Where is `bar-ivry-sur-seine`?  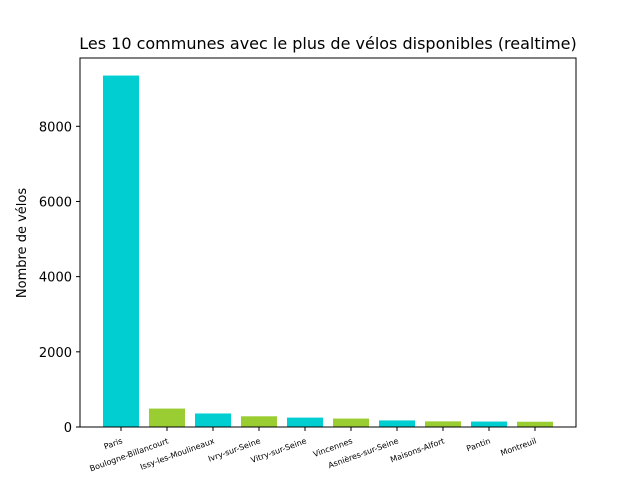
bar-ivry-sur-seine is located at coordinates (259, 421).